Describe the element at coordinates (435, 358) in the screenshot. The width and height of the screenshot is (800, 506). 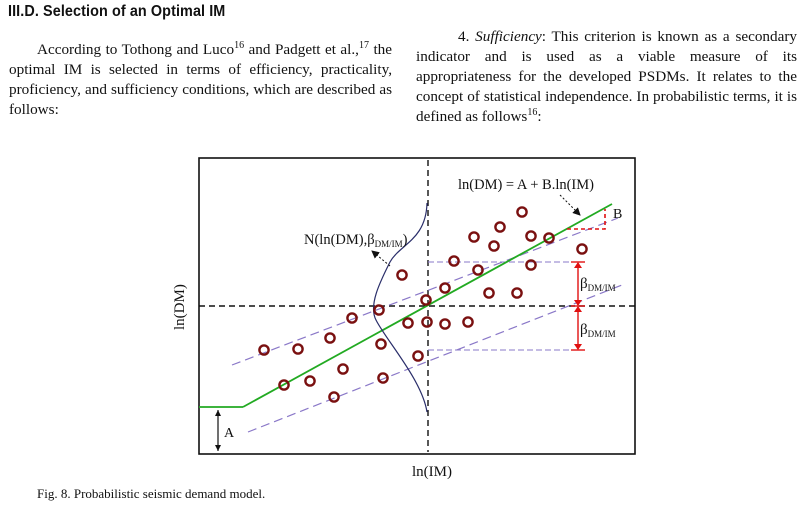
I see `lower-band-line` at that location.